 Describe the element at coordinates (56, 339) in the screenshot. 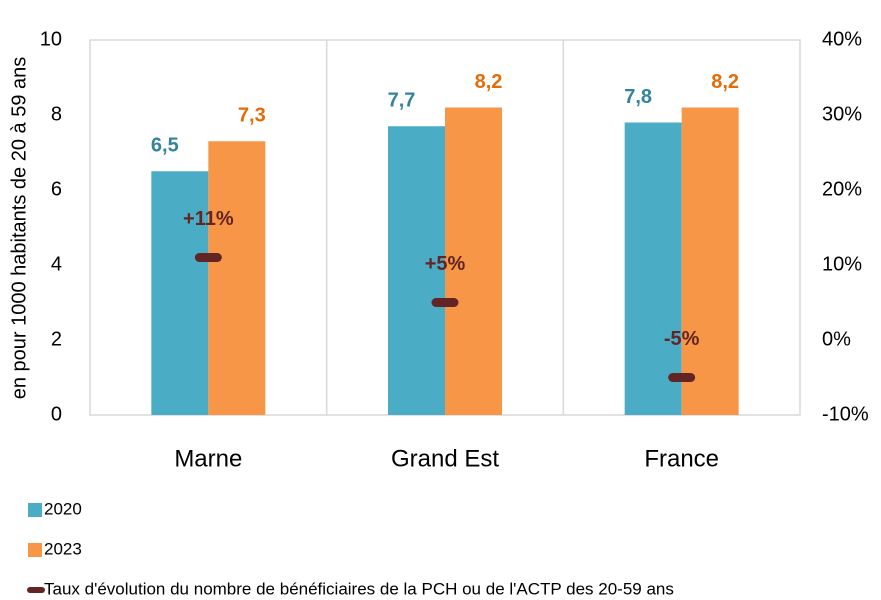

I see `y-tick-label: 2` at that location.